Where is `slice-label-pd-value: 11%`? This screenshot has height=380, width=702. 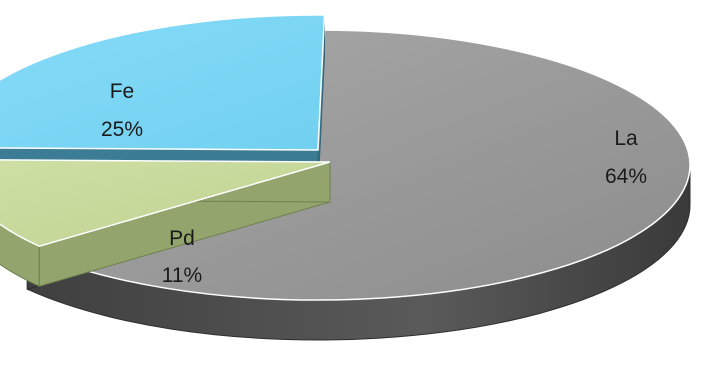 slice-label-pd-value: 11% is located at coordinates (182, 275).